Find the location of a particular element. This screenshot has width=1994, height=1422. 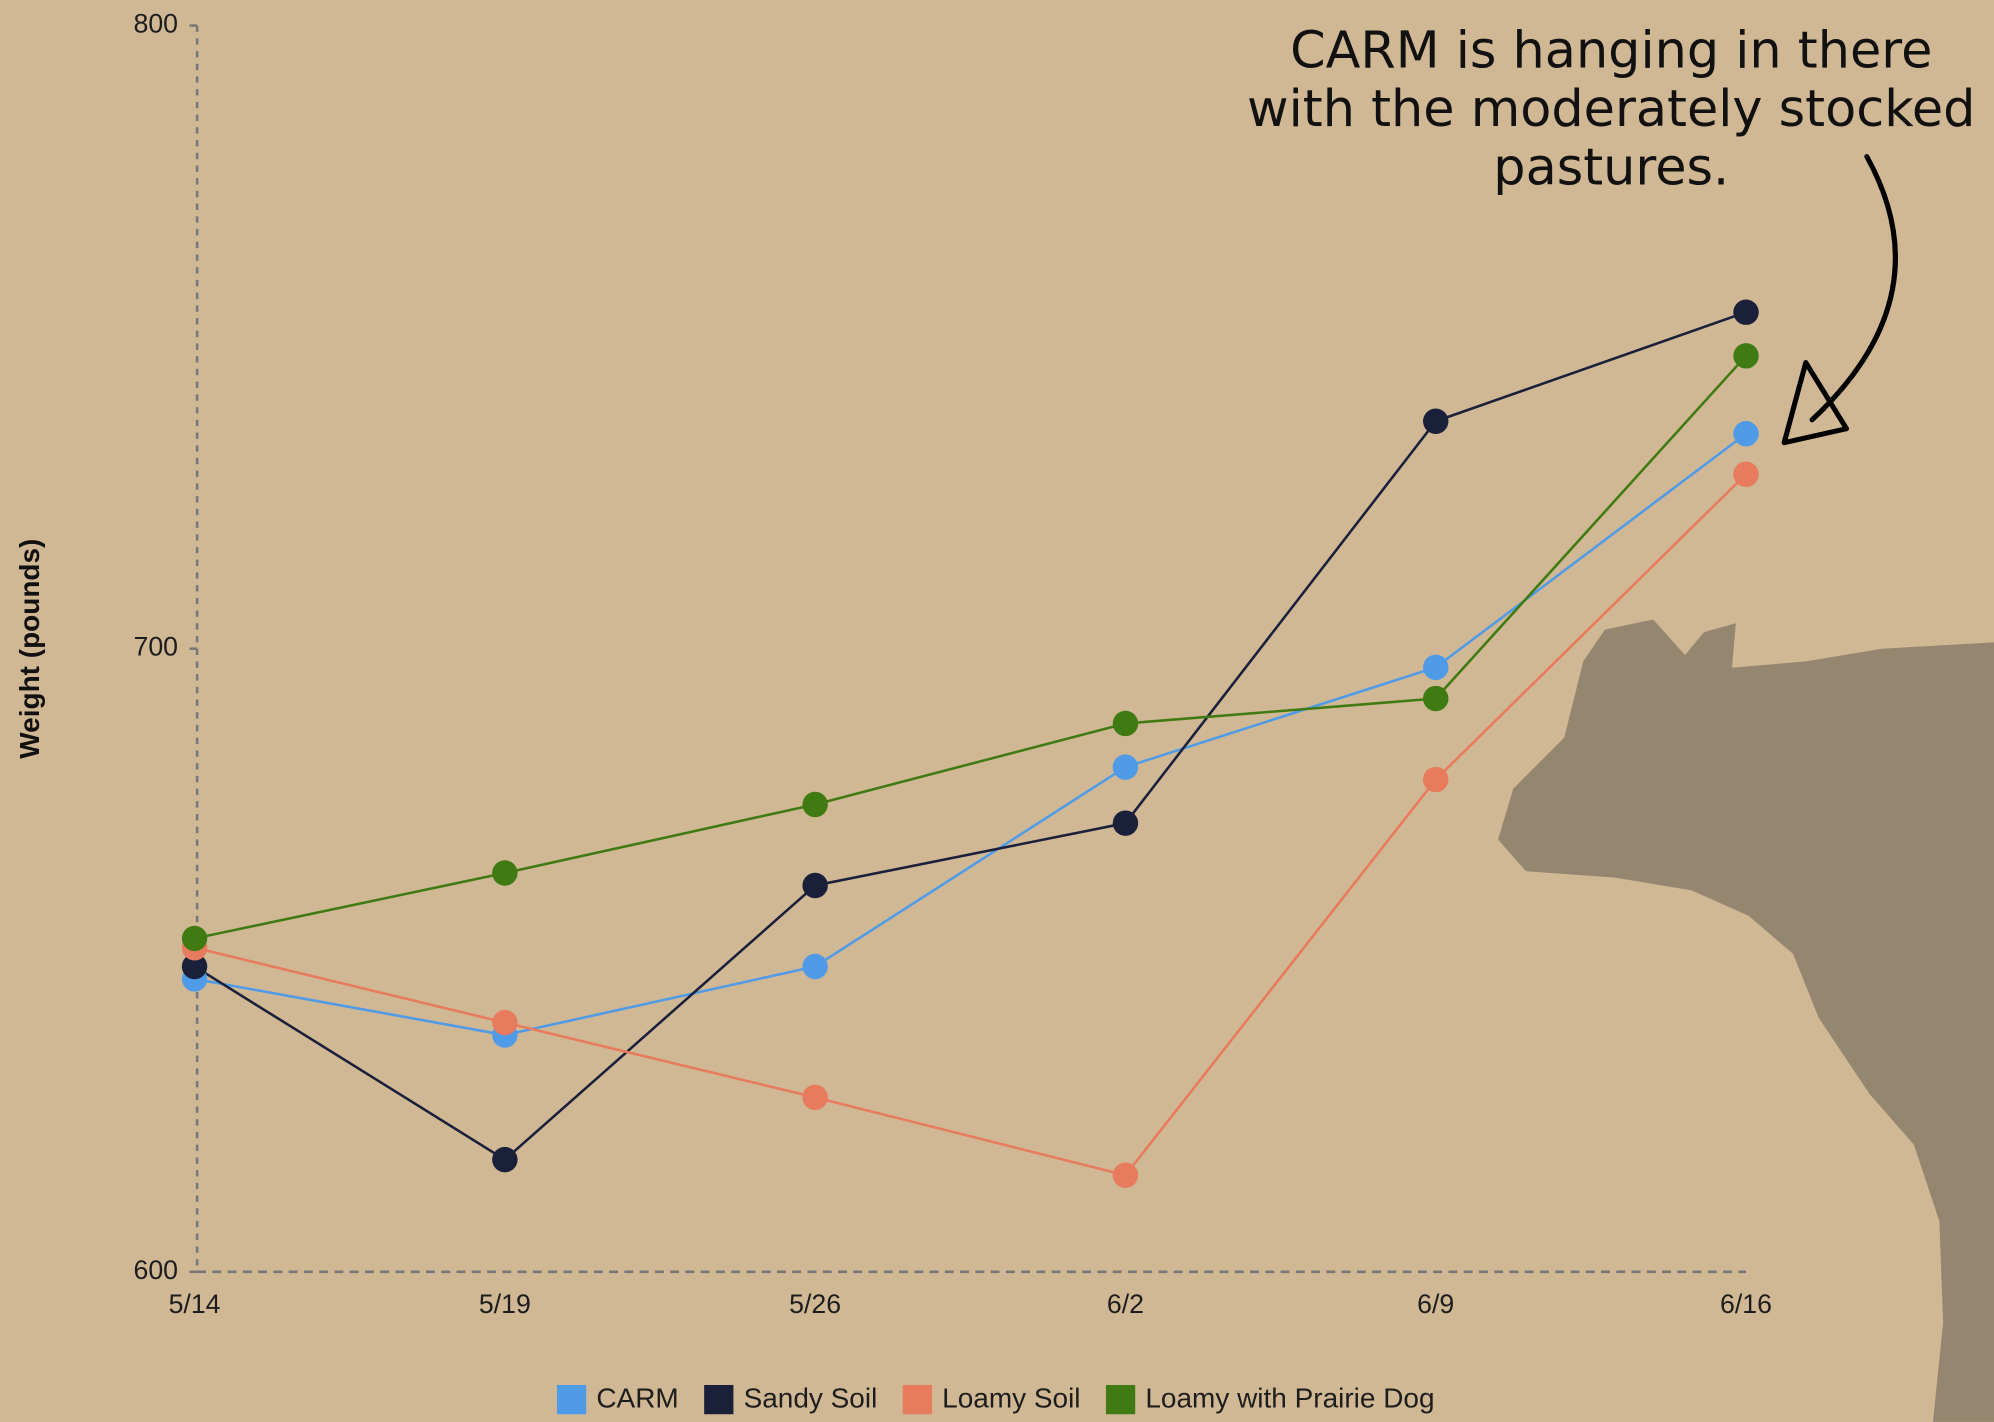

annotation: with the moderately stocked is located at coordinates (1611, 108).